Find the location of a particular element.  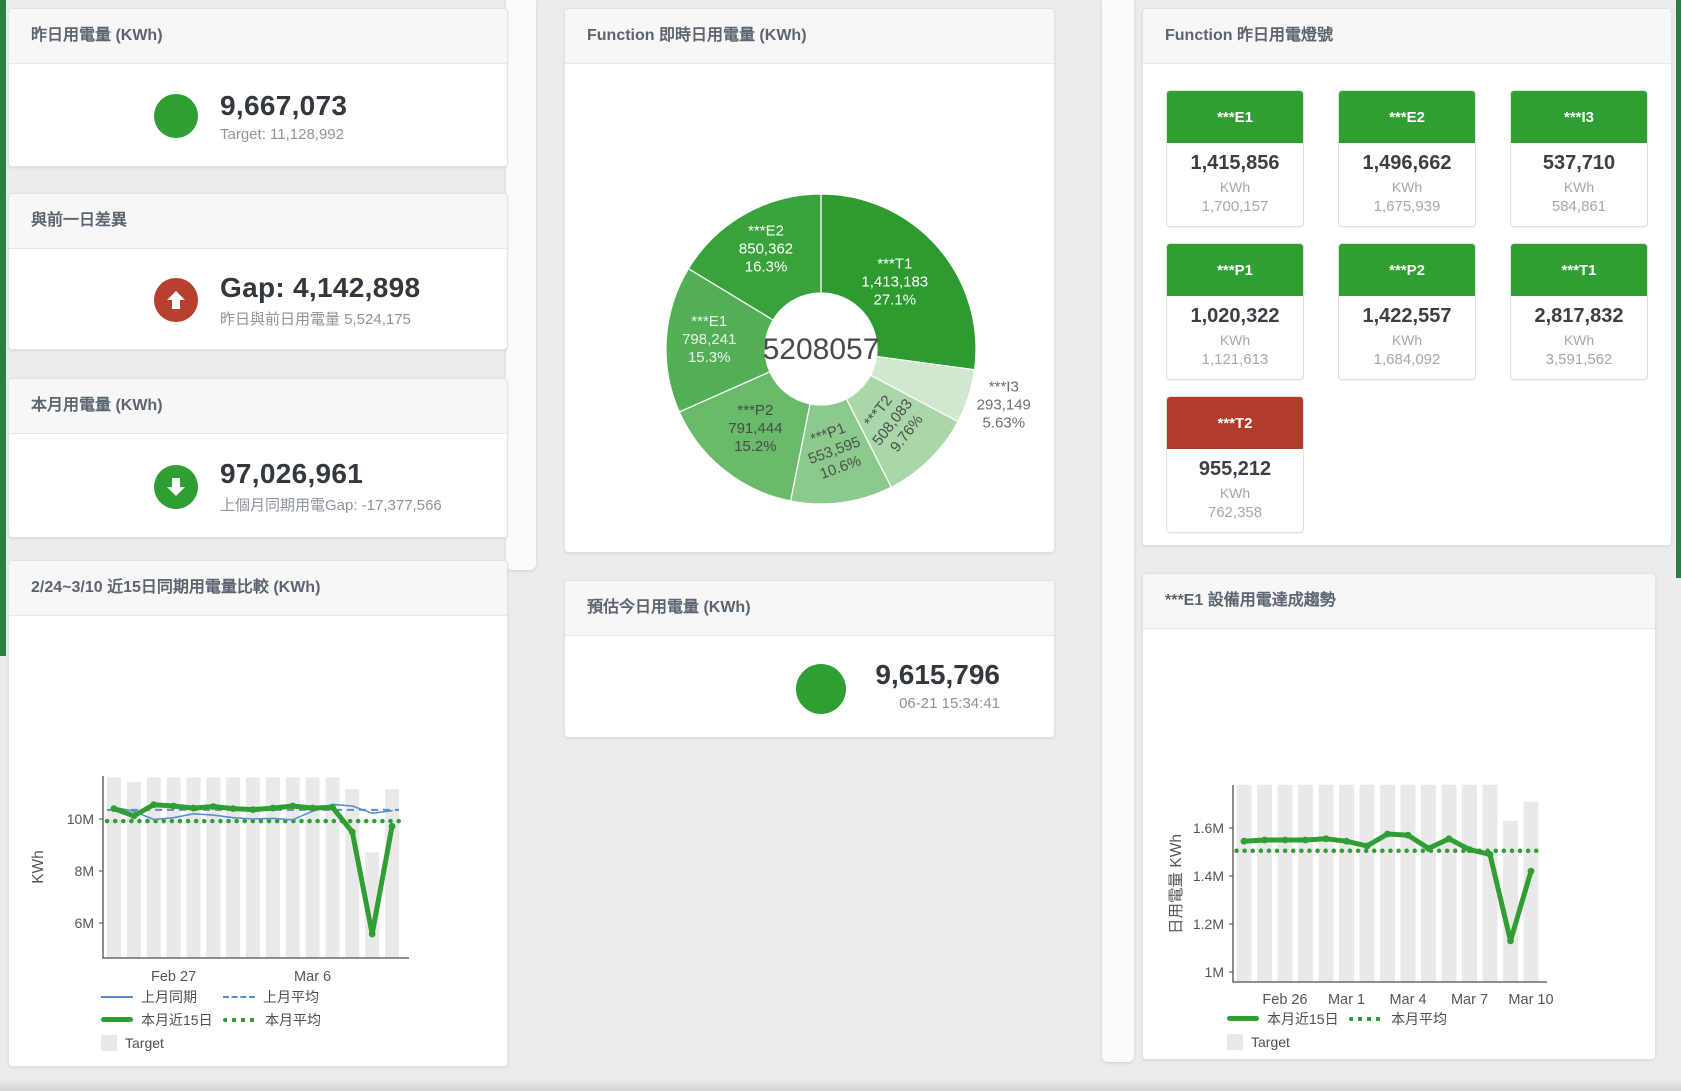

donut-center-total: 5208057 is located at coordinates (821, 349).